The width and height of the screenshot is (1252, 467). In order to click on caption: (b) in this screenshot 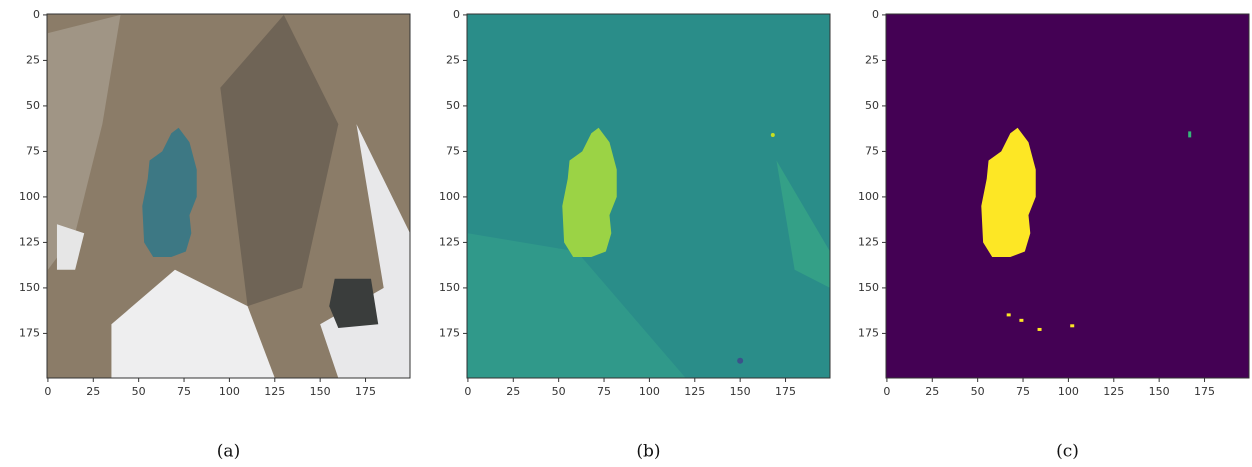, I will do `click(648, 452)`.